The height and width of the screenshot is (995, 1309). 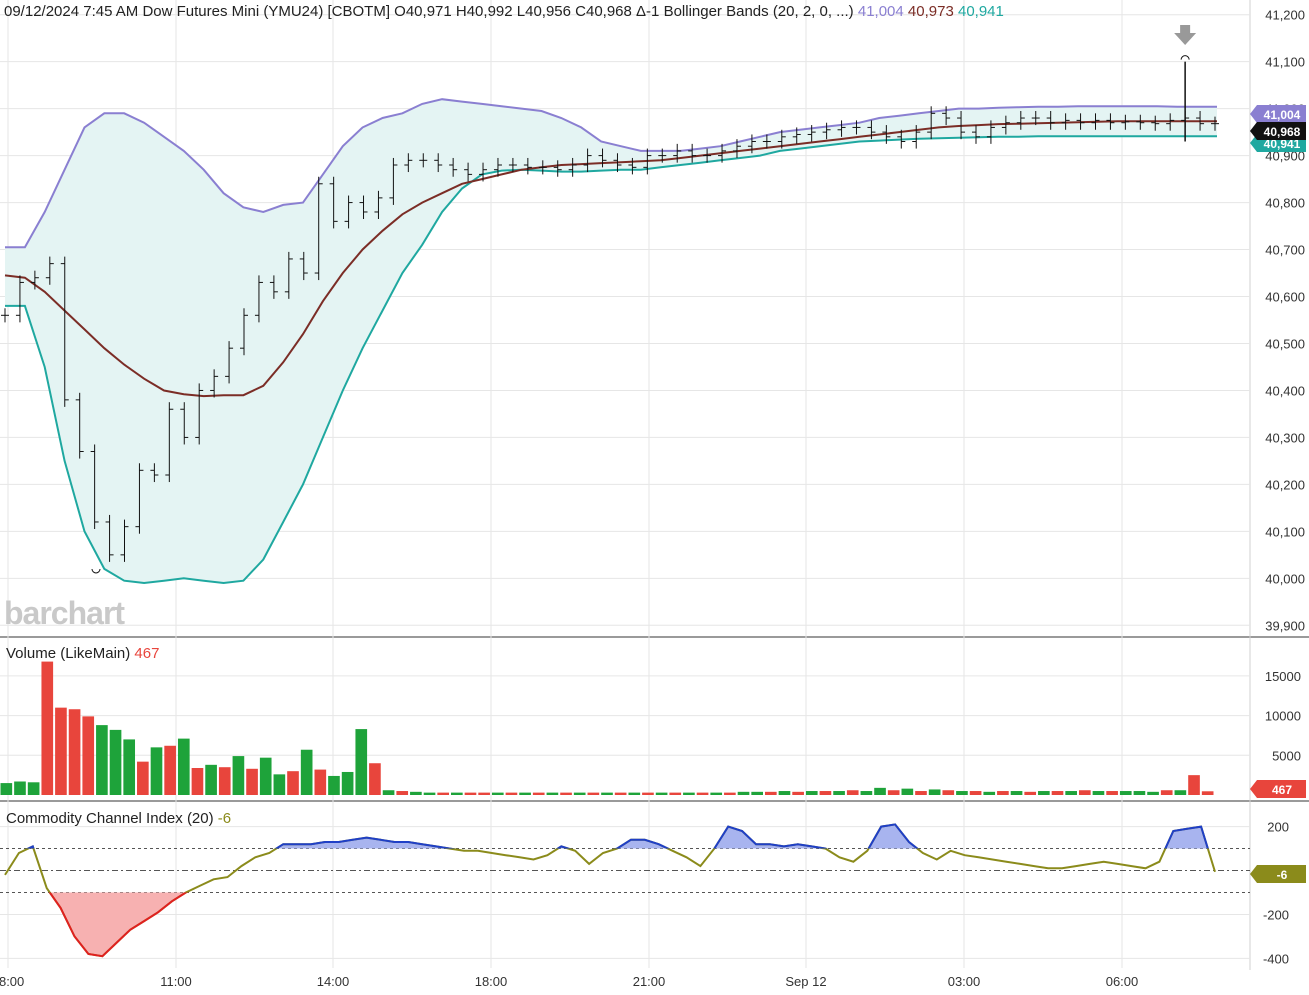 I want to click on cci-fill-overbought, so click(x=610, y=836).